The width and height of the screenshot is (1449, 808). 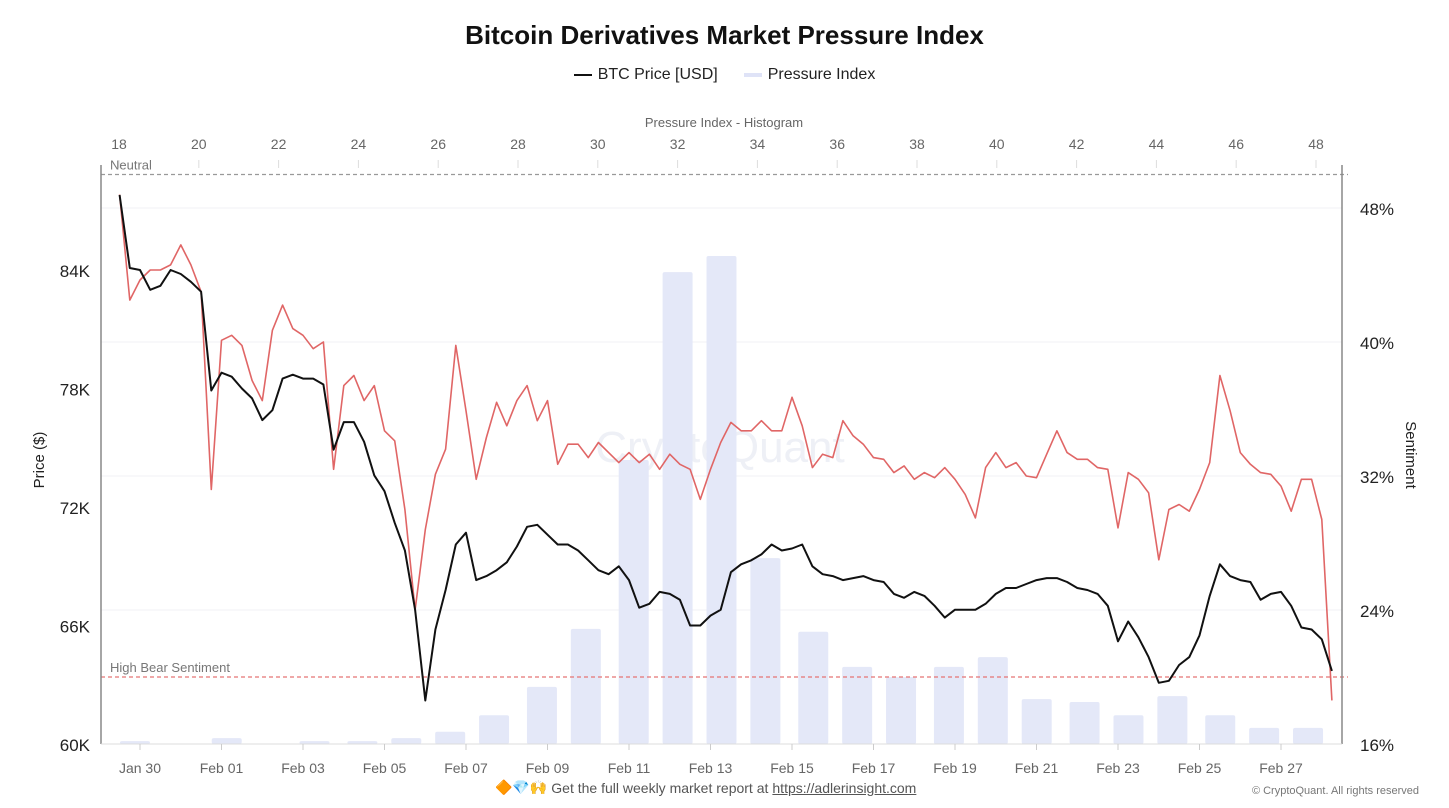 I want to click on top-tick-label: 48, so click(x=1316, y=144).